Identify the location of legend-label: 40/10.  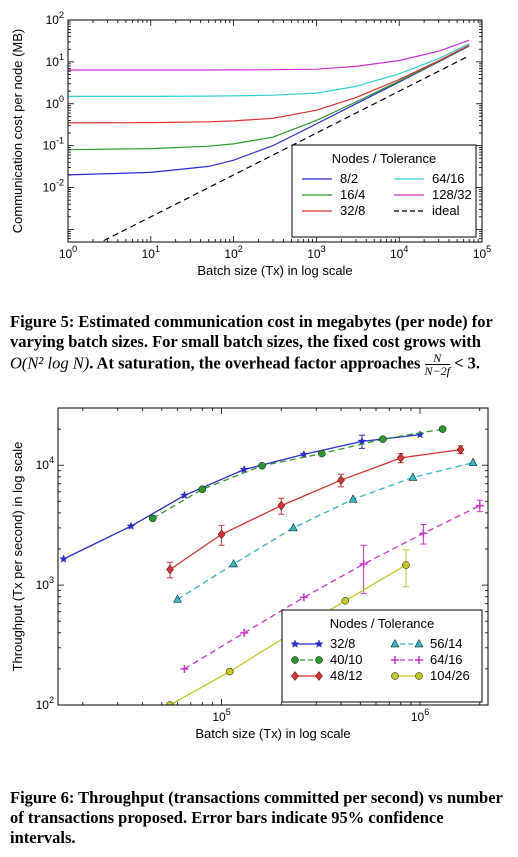
(346, 659).